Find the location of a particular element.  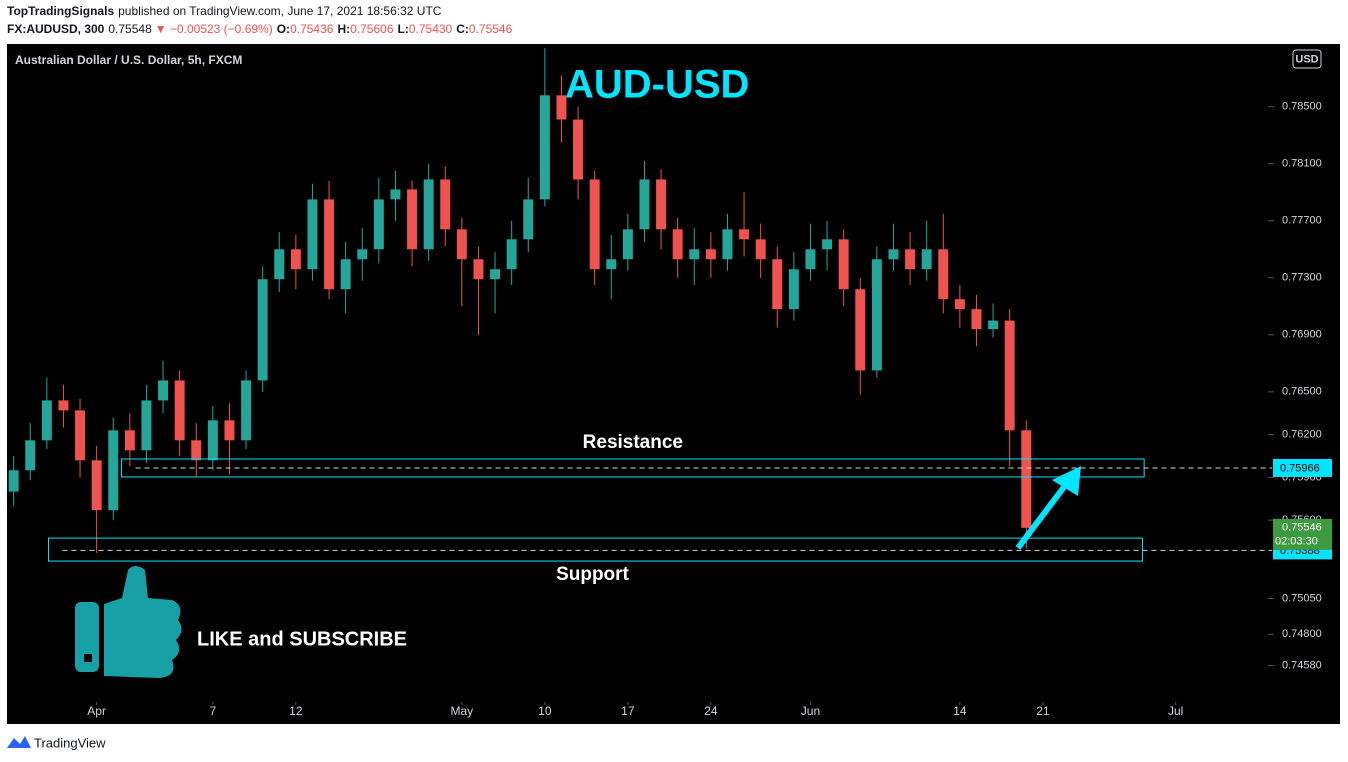

ohlc-key: C: is located at coordinates (462, 29).